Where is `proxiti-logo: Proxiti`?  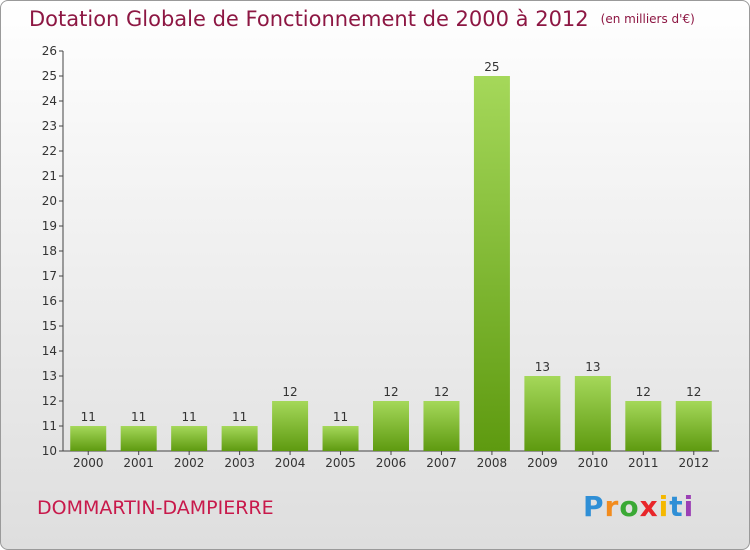 proxiti-logo: Proxiti is located at coordinates (638, 506).